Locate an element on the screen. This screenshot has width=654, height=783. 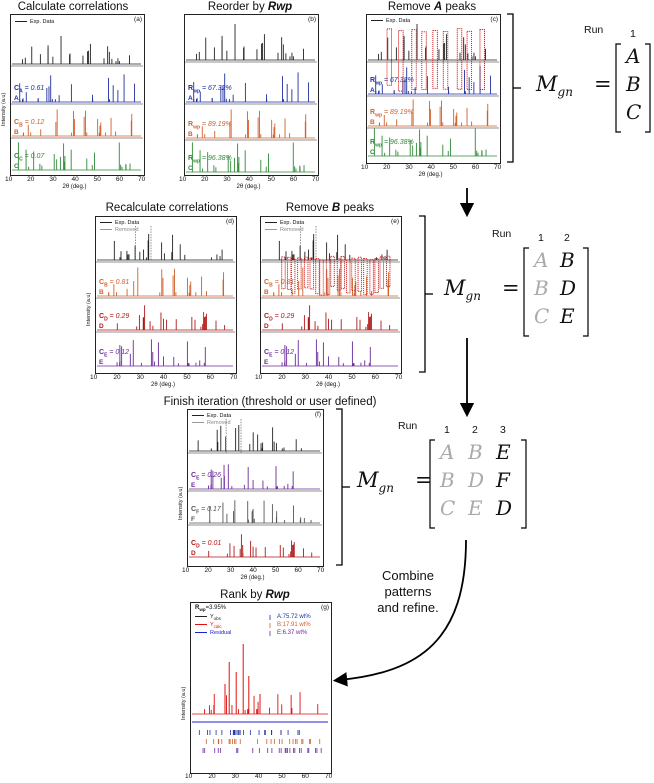
legend-sub: calc is located at coordinates (218, 626).